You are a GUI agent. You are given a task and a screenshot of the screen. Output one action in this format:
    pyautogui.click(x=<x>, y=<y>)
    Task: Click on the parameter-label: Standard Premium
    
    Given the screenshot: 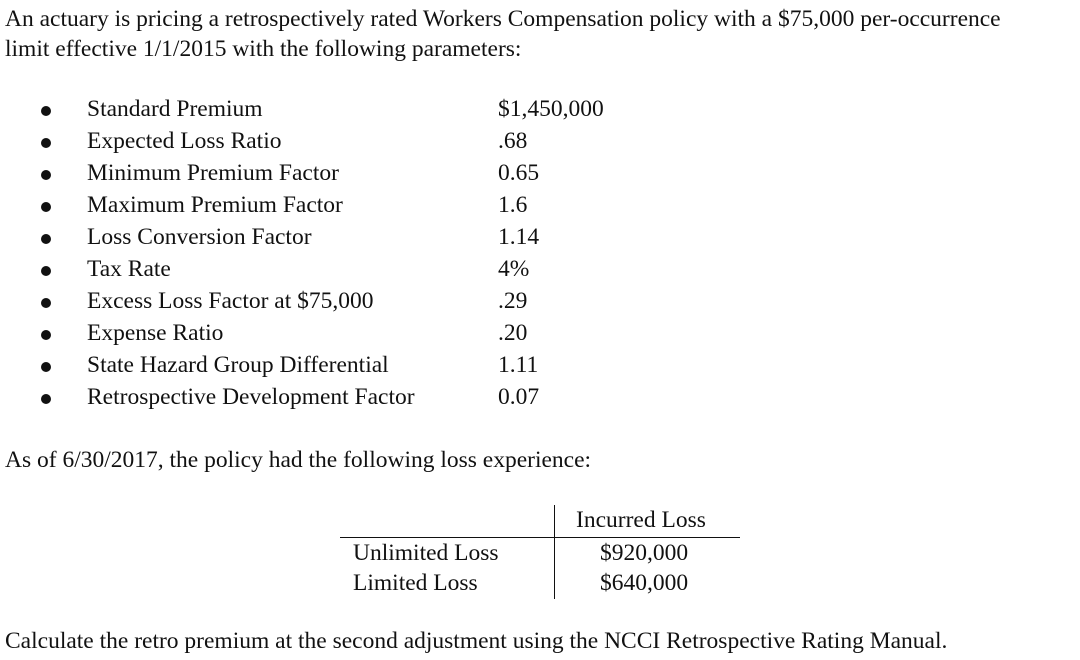 What is the action you would take?
    pyautogui.click(x=175, y=109)
    